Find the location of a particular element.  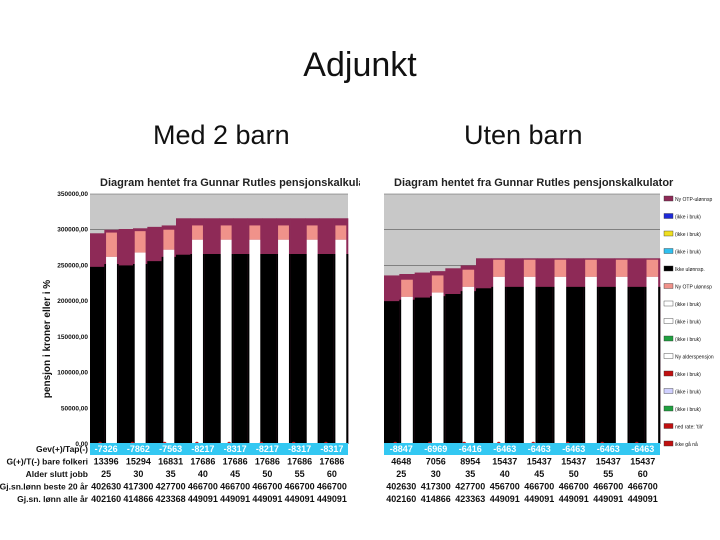

legend-label: ikke gå nå is located at coordinates (686, 444).